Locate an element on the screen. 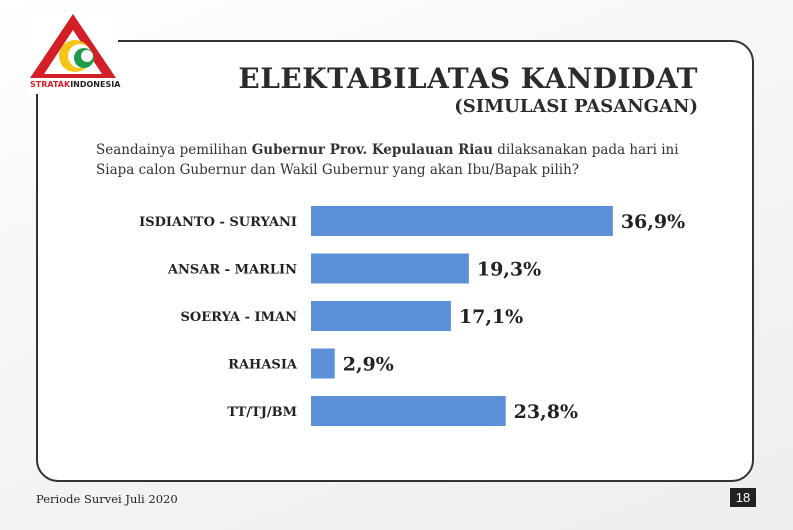 This screenshot has width=793, height=530. category-label: ISDIANTO - SURYANI is located at coordinates (218, 222).